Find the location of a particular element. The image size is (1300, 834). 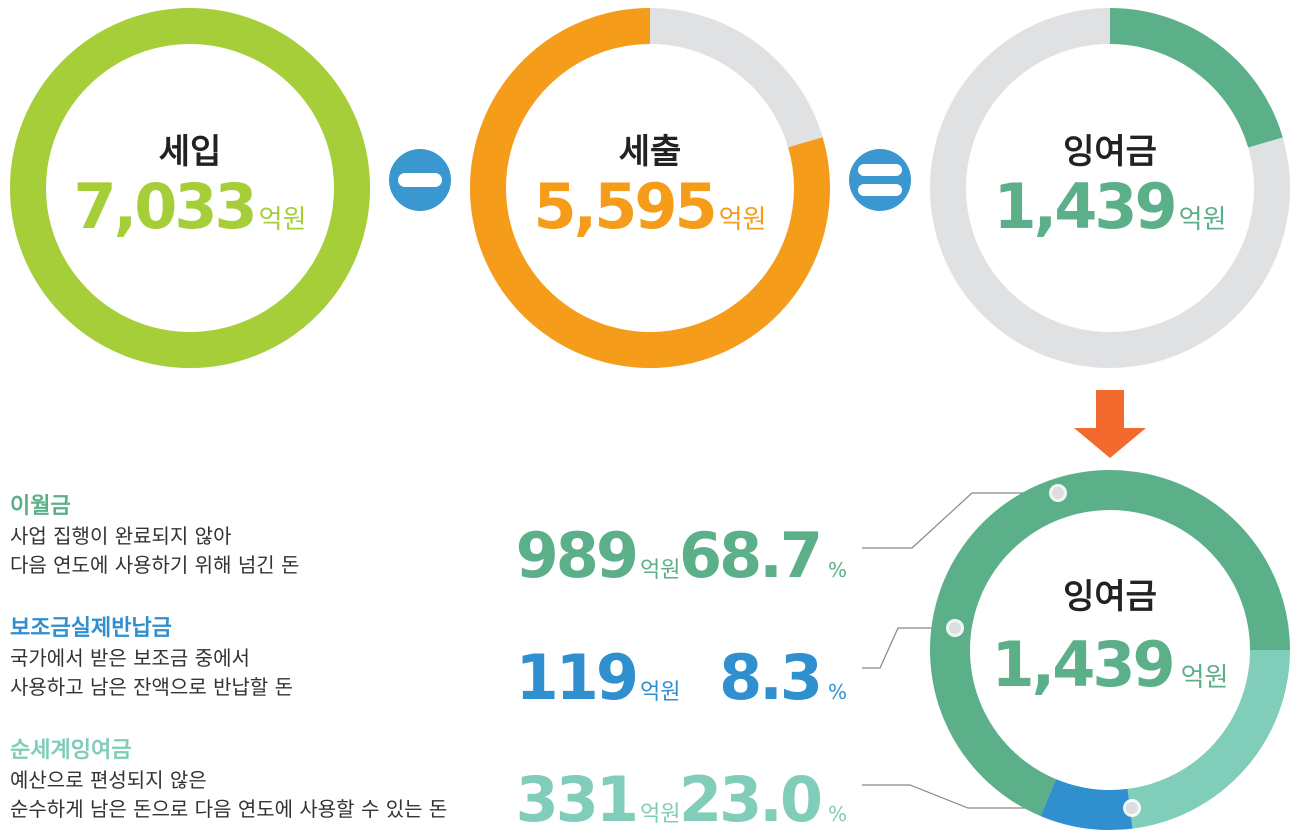

minus-bar is located at coordinates (420, 180).